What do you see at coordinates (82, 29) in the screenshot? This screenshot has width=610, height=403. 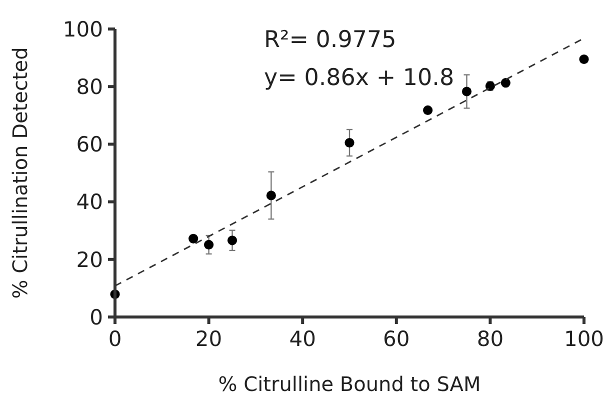 I see `y-tick-label: 100` at bounding box center [82, 29].